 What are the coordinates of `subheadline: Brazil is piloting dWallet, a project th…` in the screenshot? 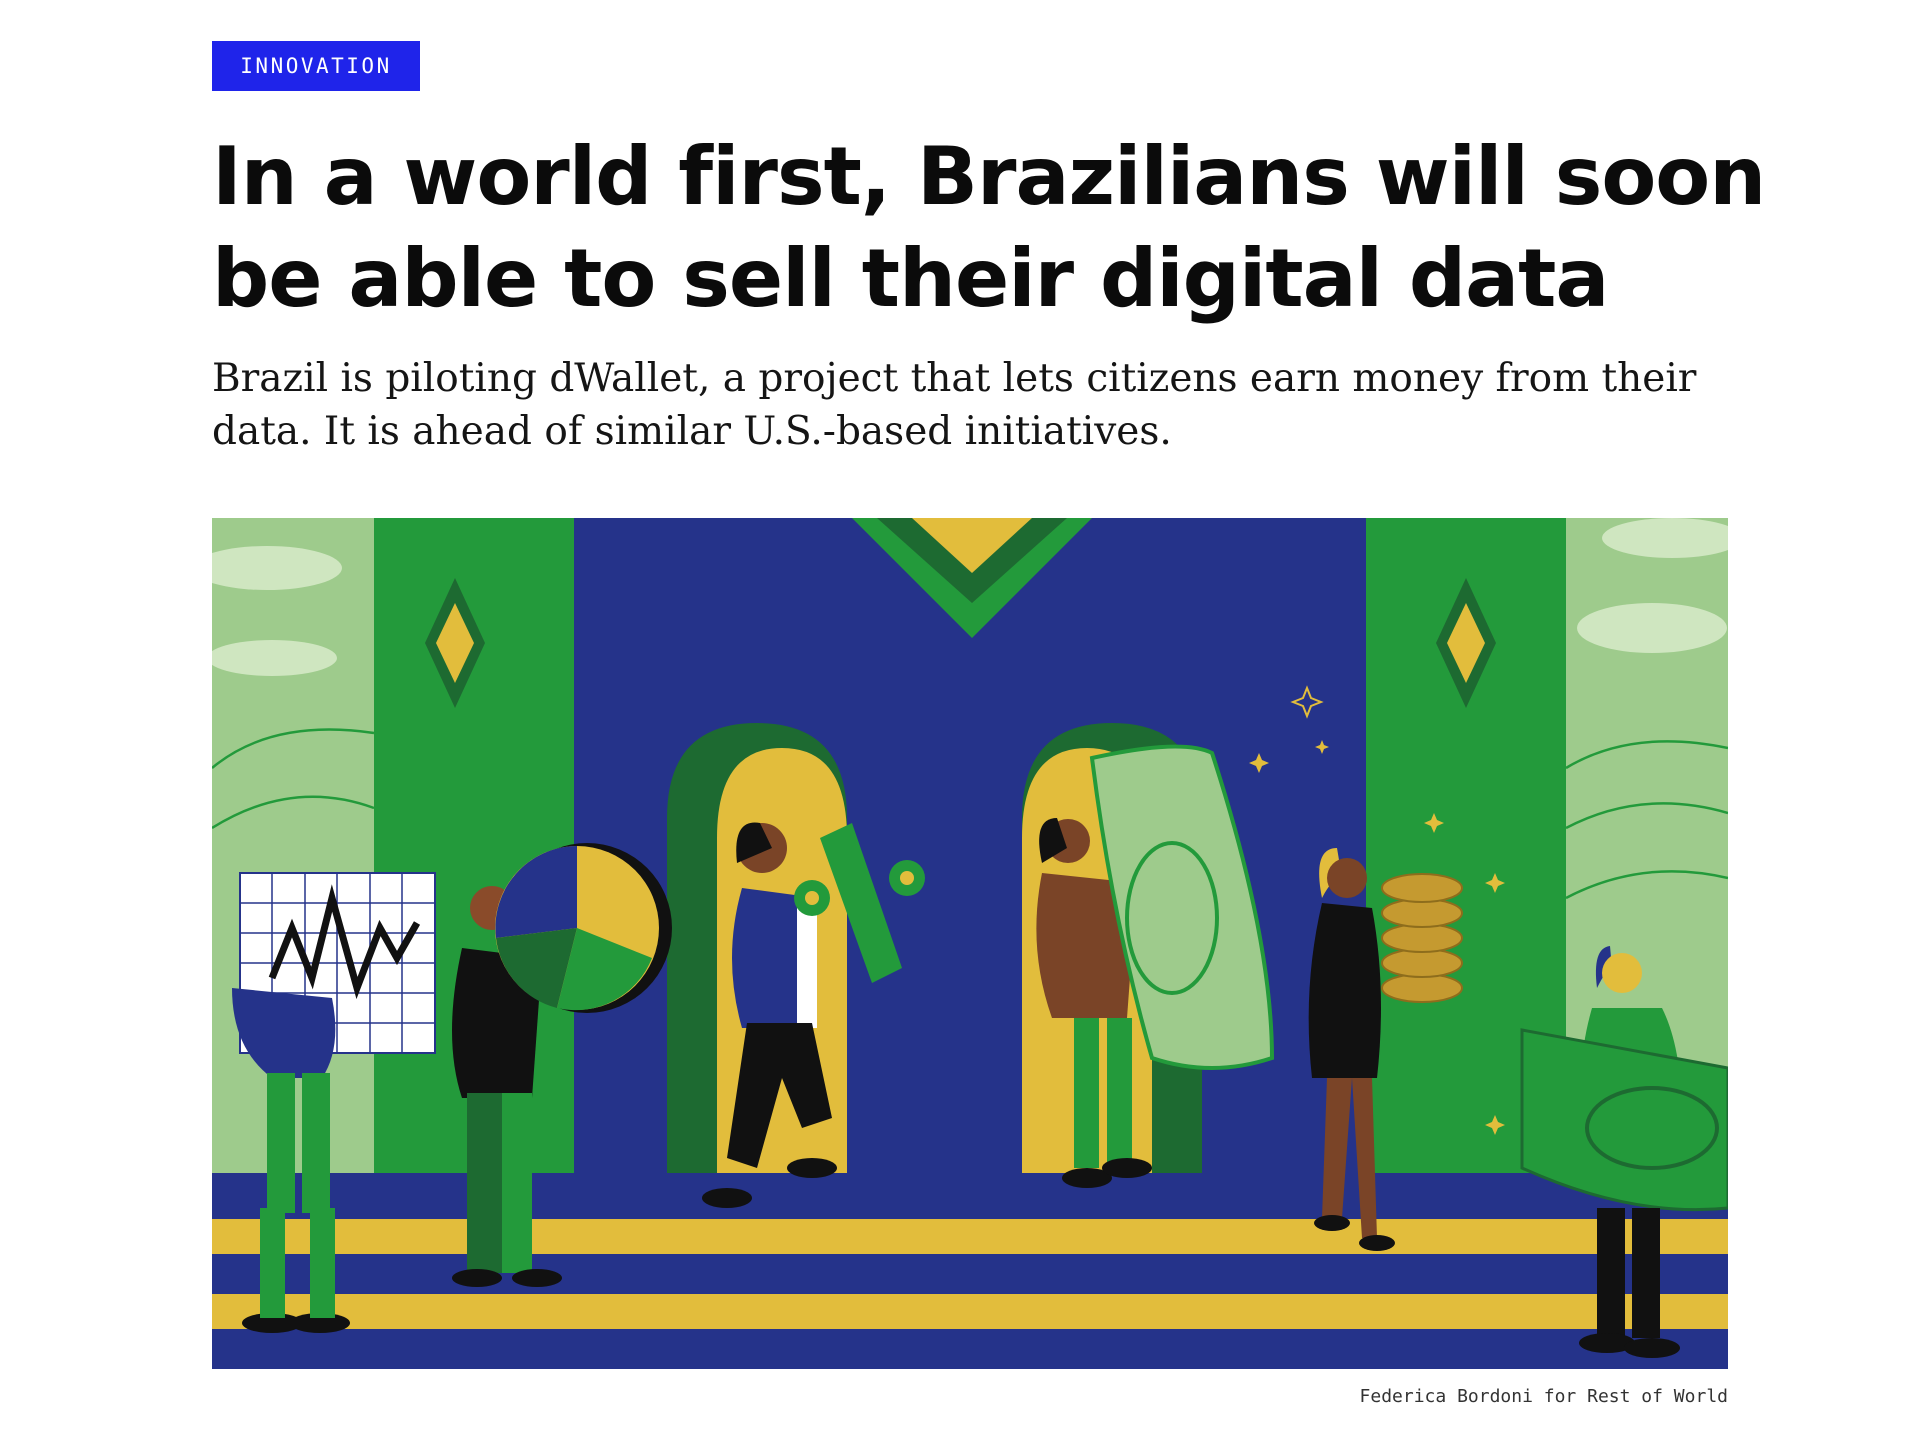 It's located at (954, 405).